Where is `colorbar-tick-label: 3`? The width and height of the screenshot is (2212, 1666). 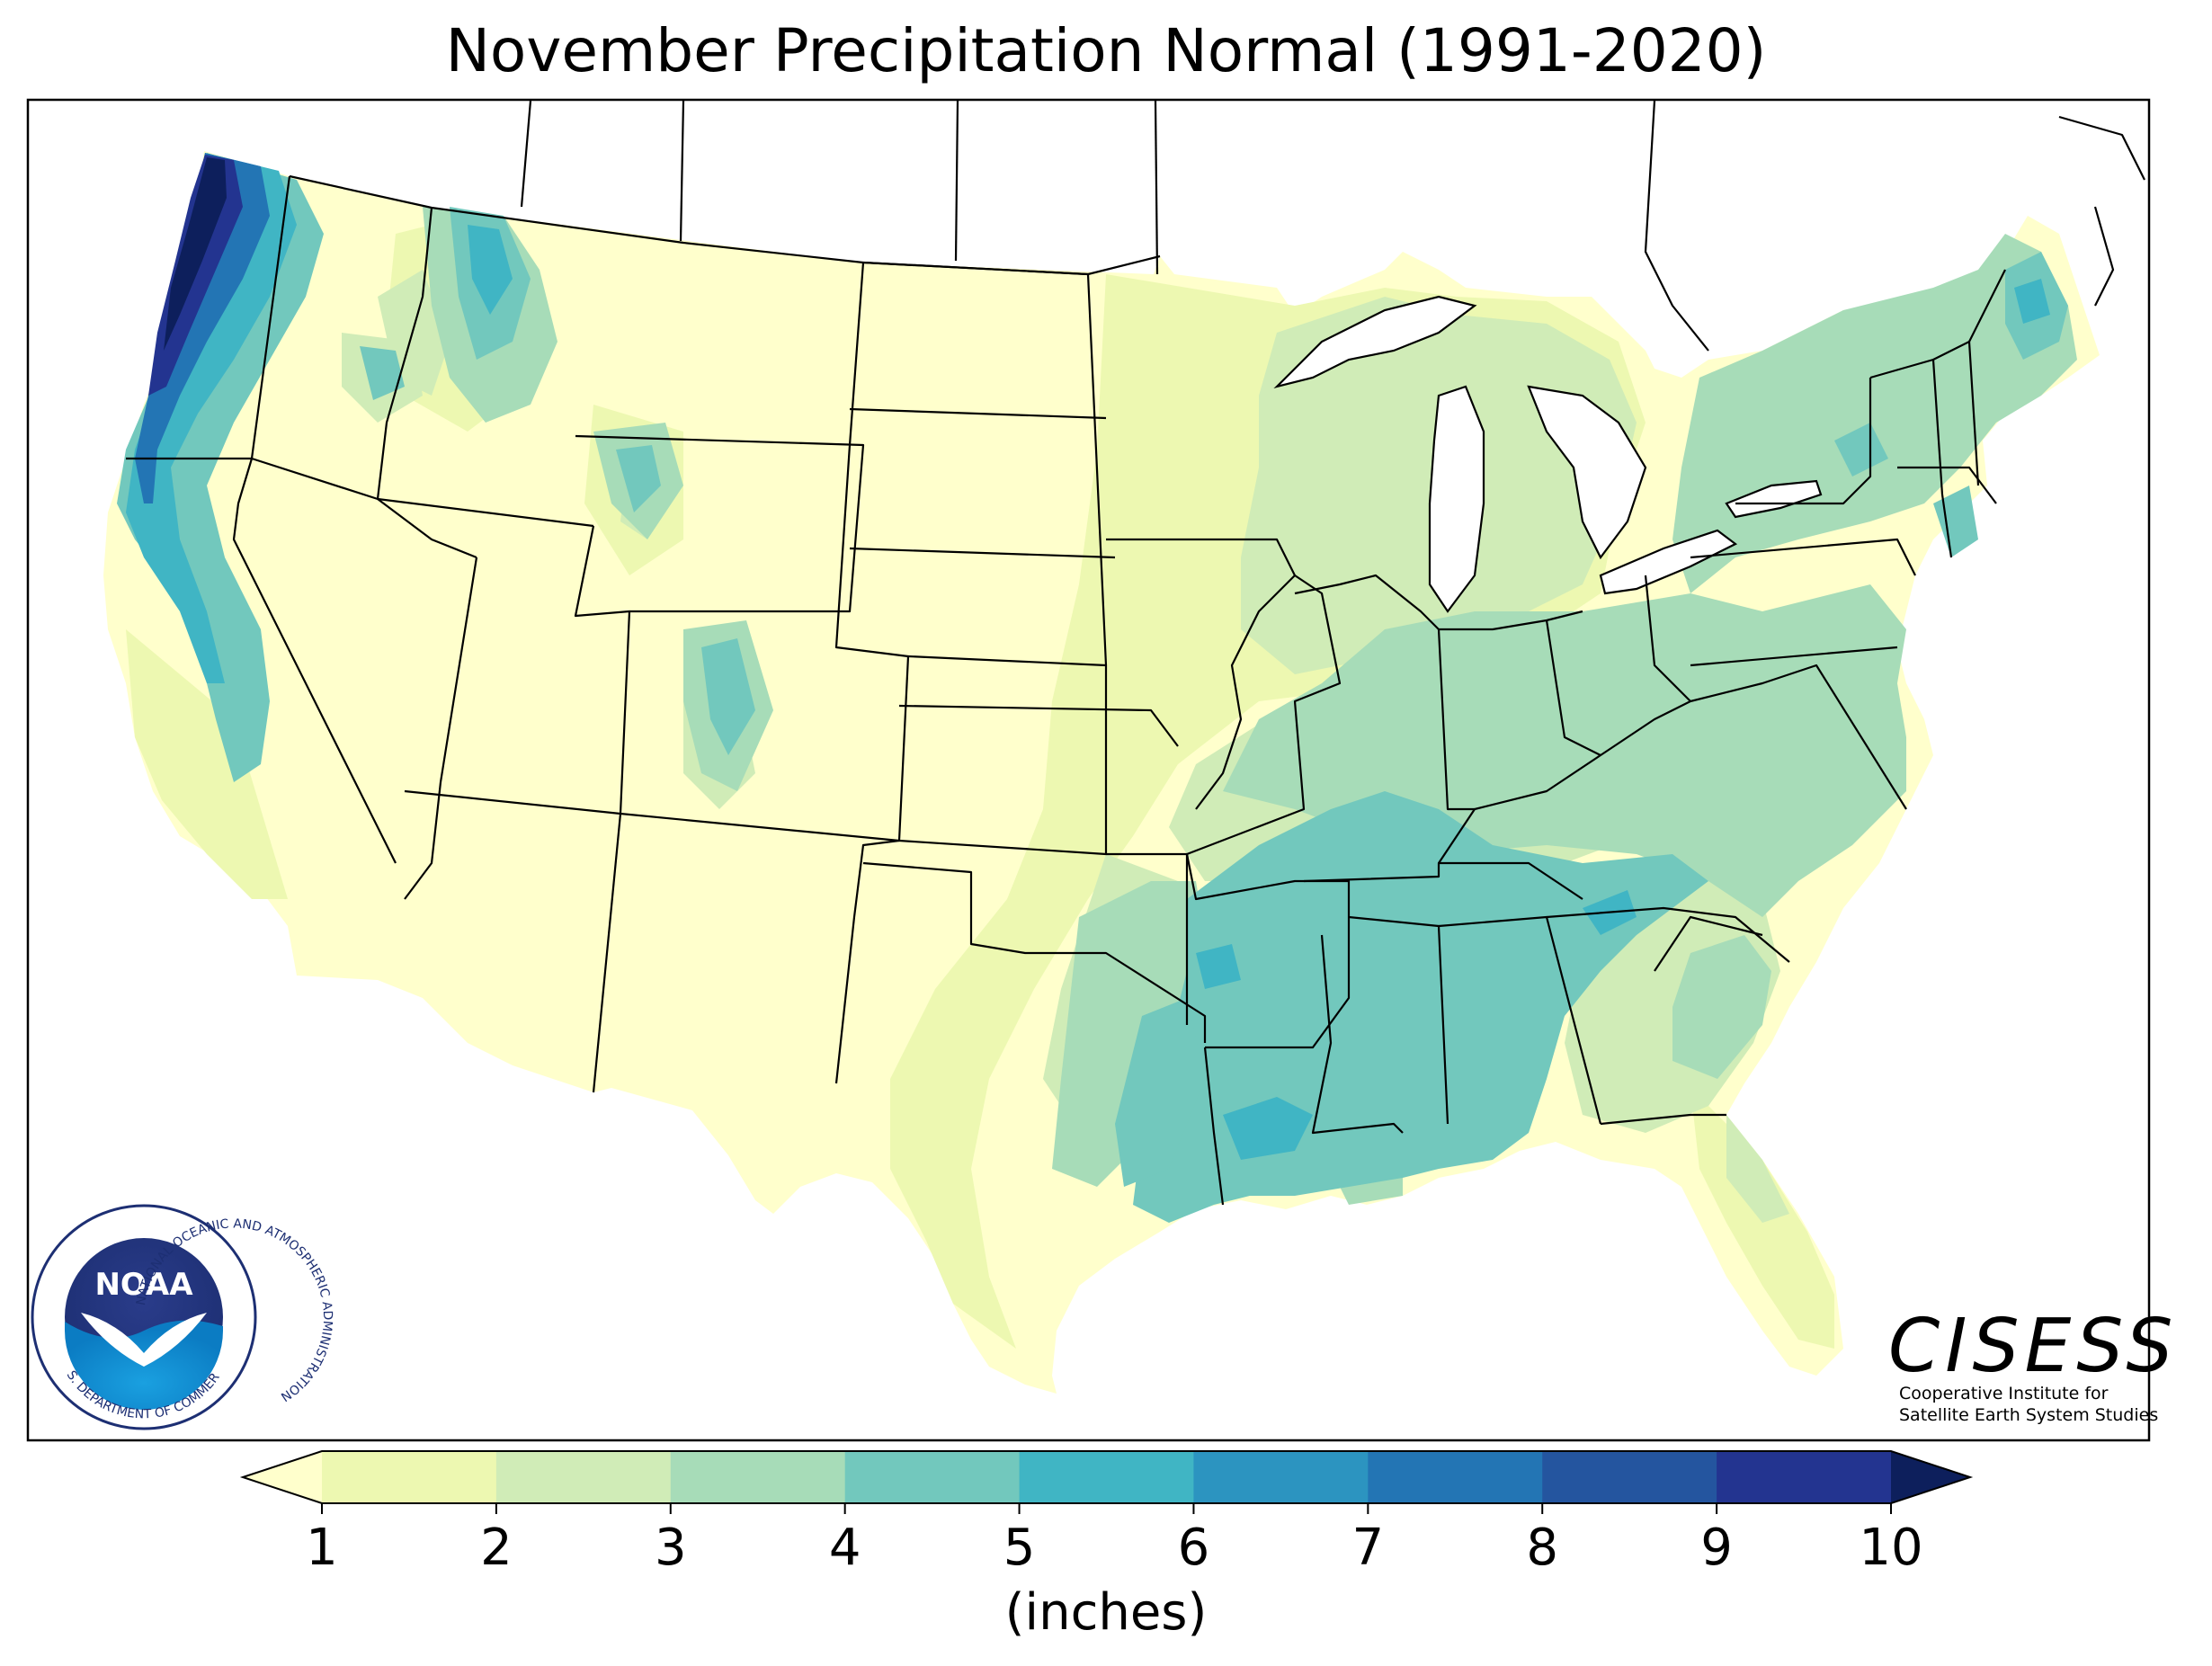 colorbar-tick-label: 3 is located at coordinates (671, 1548).